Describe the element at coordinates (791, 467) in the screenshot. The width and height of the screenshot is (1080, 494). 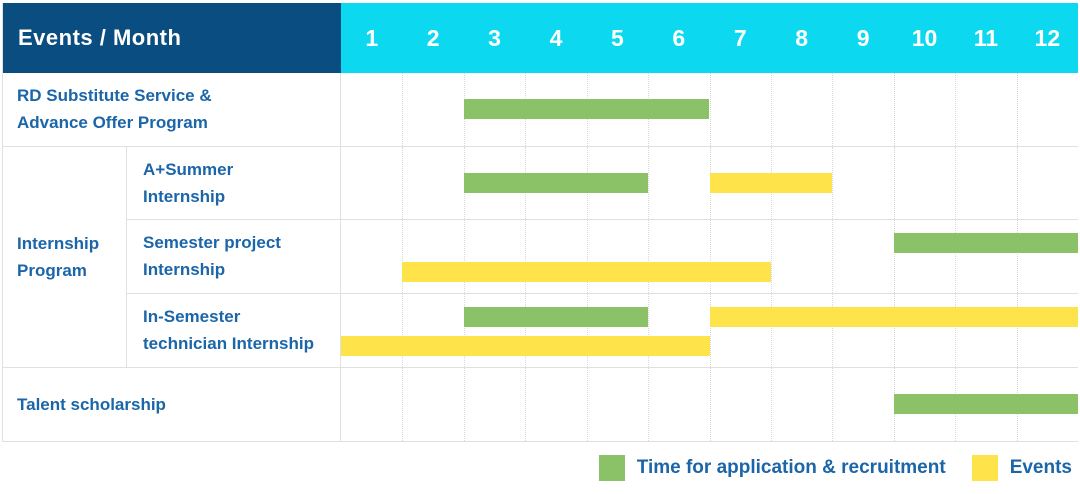
I see `legend-label-application: Time for application & recruitment` at that location.